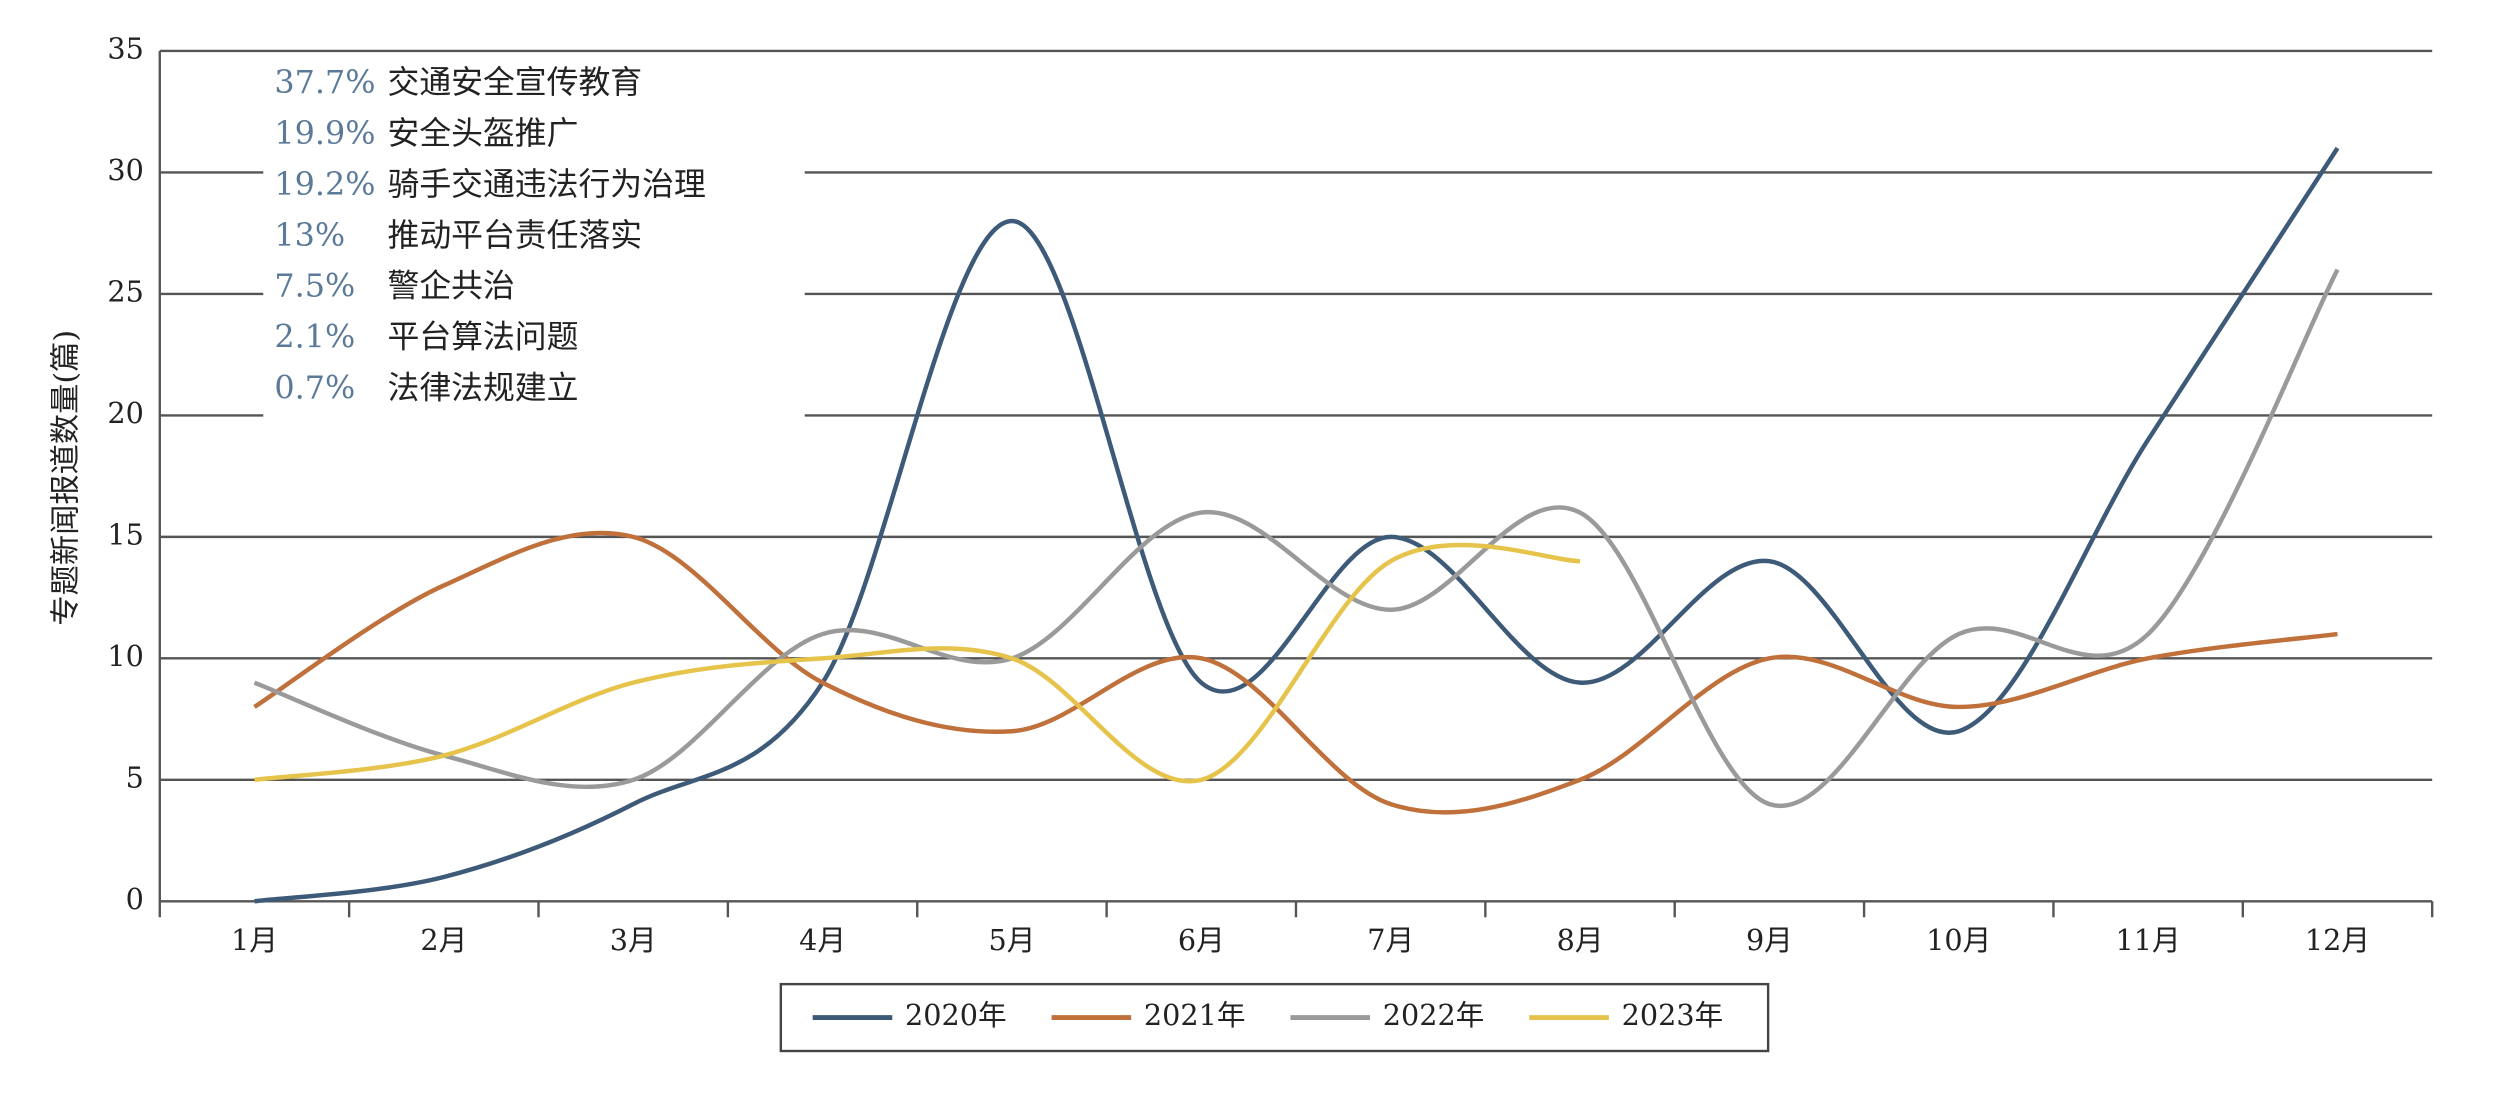 The image size is (2498, 1094). What do you see at coordinates (1390, 940) in the screenshot?
I see `x-tick-label: 7月` at bounding box center [1390, 940].